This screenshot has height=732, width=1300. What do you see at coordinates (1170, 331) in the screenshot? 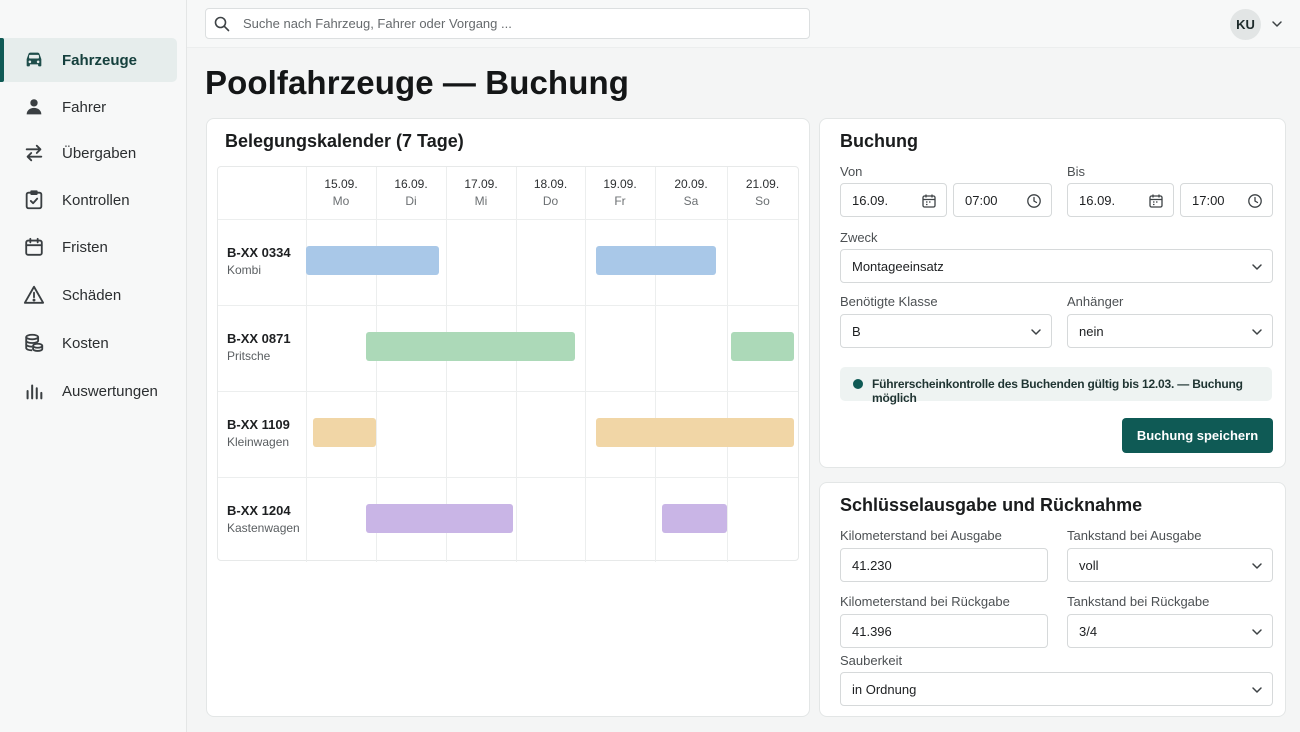
I see `trailer-select: nein` at bounding box center [1170, 331].